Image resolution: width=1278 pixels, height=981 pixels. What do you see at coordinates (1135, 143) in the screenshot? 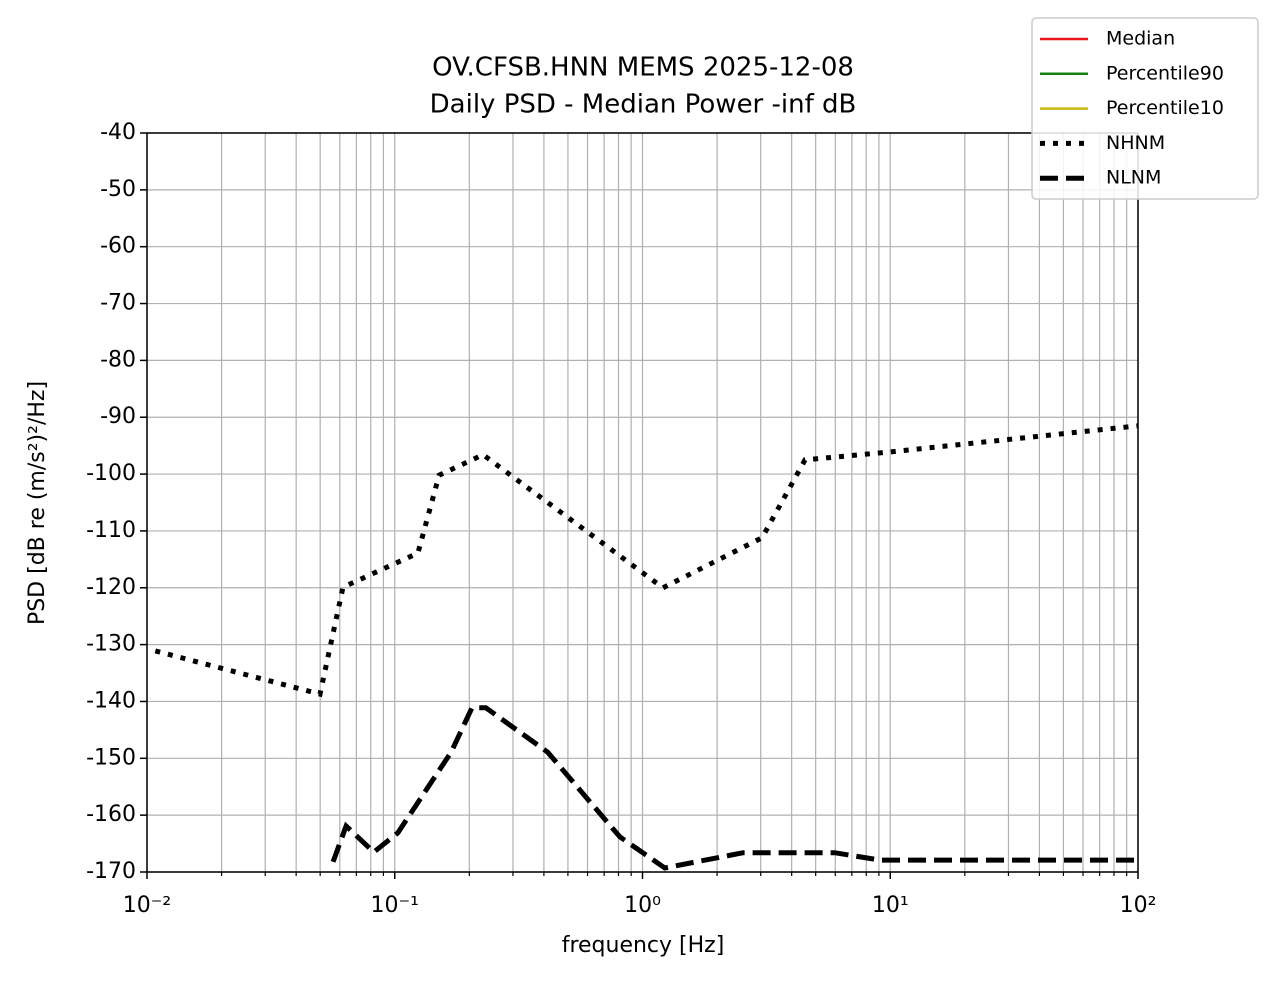
I see `legend-label: NHNM` at bounding box center [1135, 143].